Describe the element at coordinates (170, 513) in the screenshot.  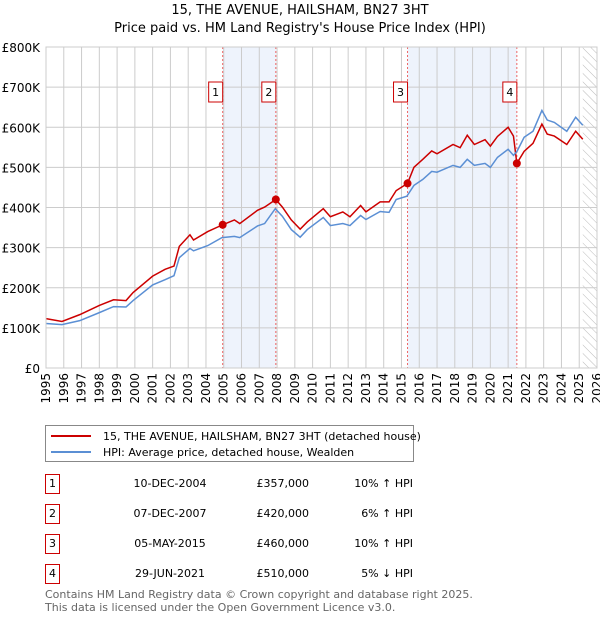
I see `sale-date: 07-DEC-2007` at that location.